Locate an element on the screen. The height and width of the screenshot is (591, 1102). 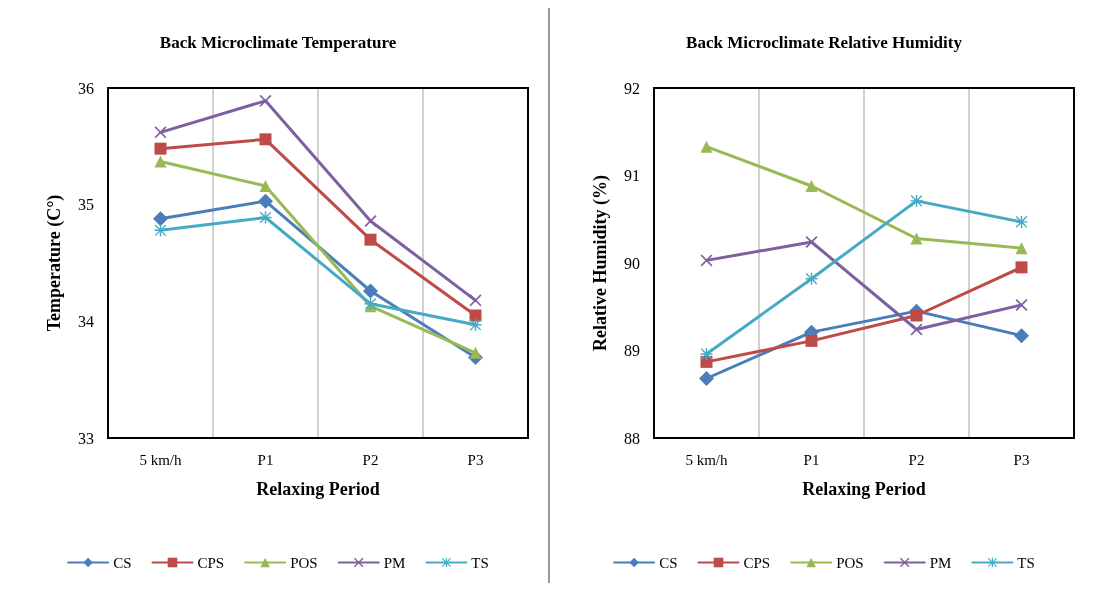
y-tick-label: 92 is located at coordinates (632, 88).